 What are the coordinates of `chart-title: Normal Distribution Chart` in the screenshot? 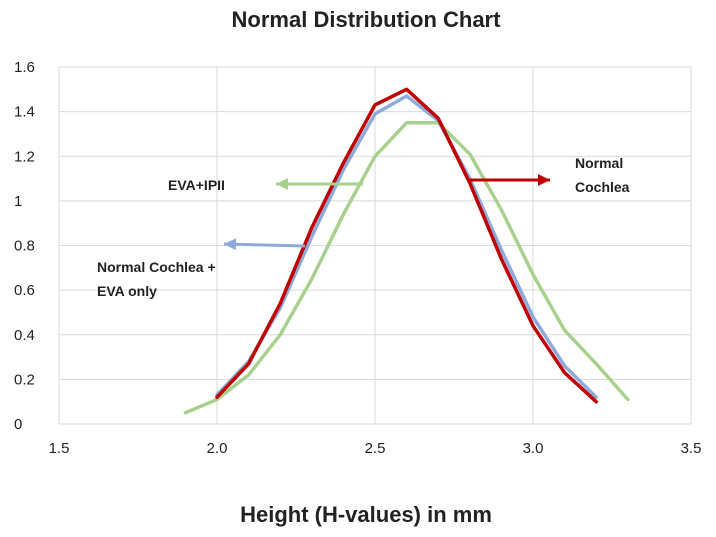 It's located at (367, 19).